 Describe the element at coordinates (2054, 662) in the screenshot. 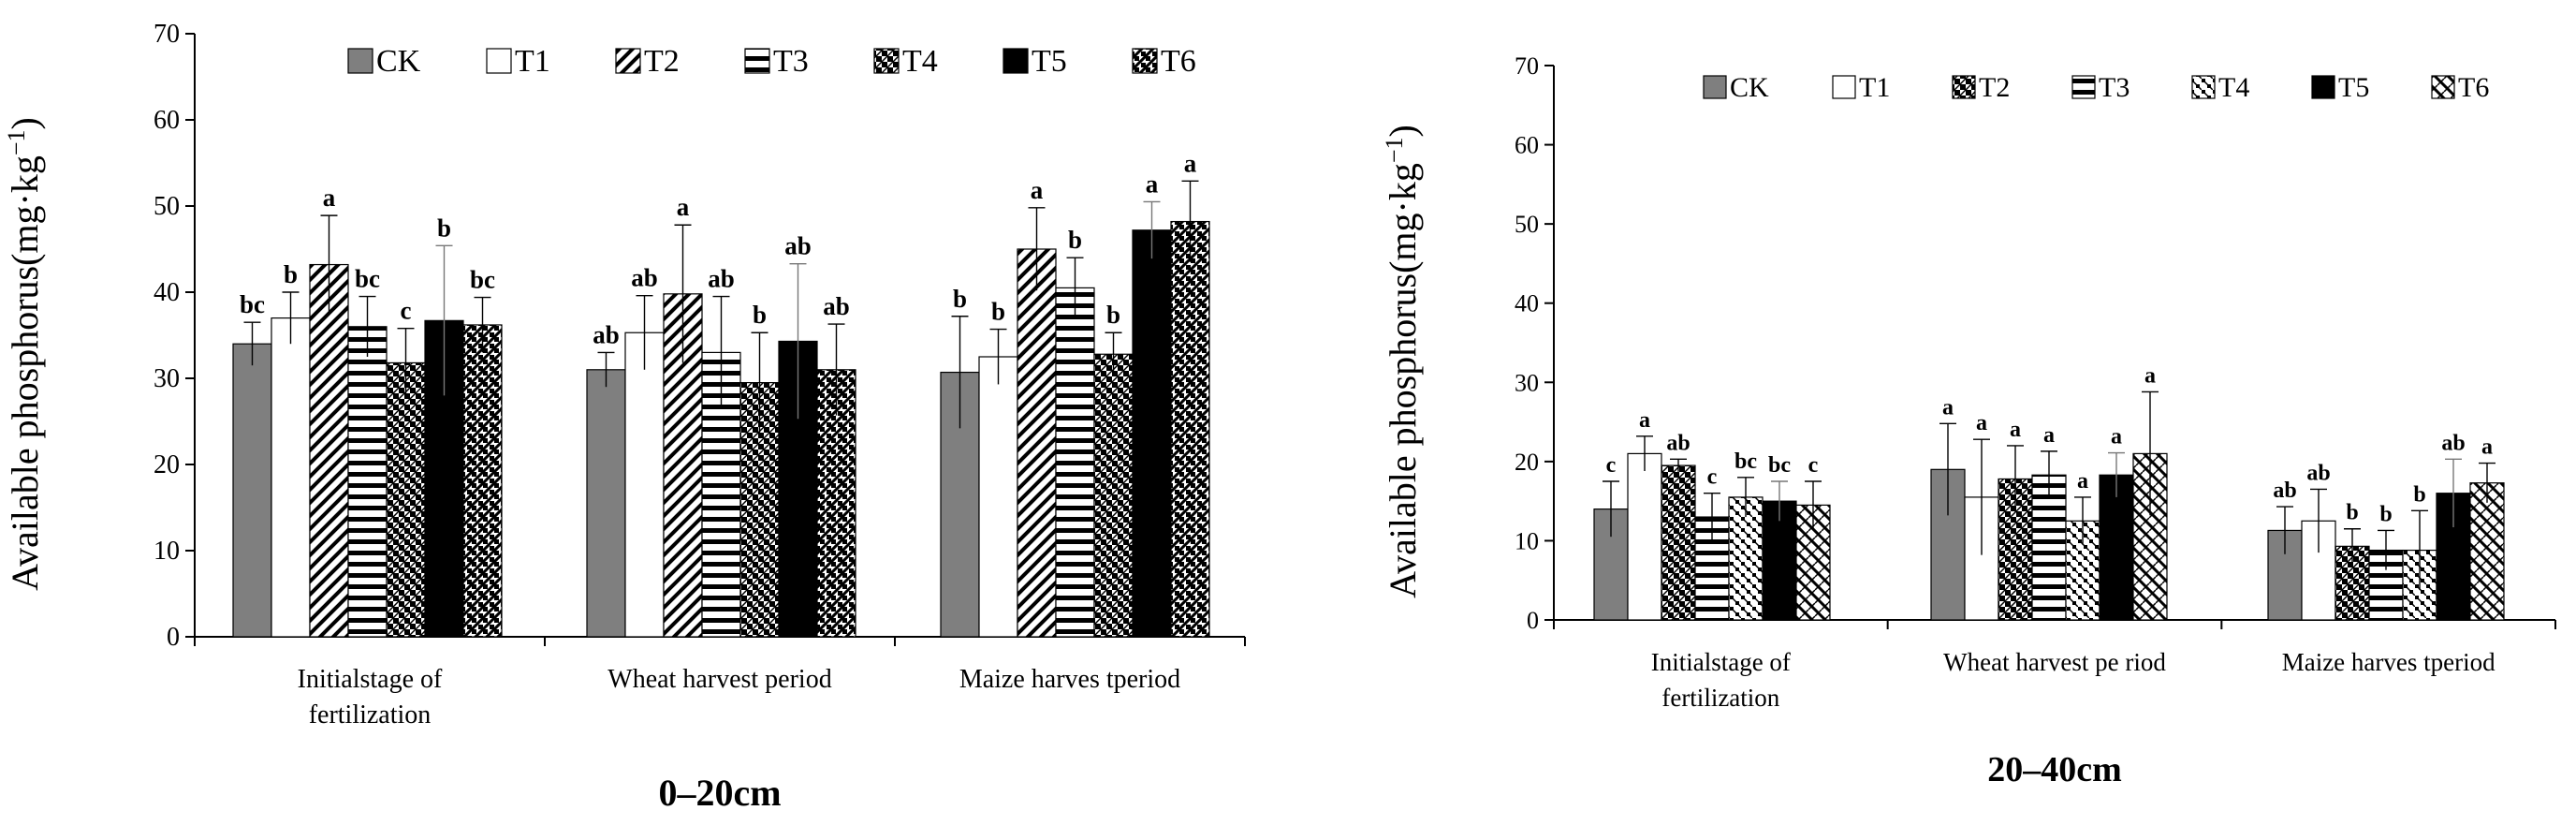

I see `x-category-label: Wheat harvest pe riod` at that location.